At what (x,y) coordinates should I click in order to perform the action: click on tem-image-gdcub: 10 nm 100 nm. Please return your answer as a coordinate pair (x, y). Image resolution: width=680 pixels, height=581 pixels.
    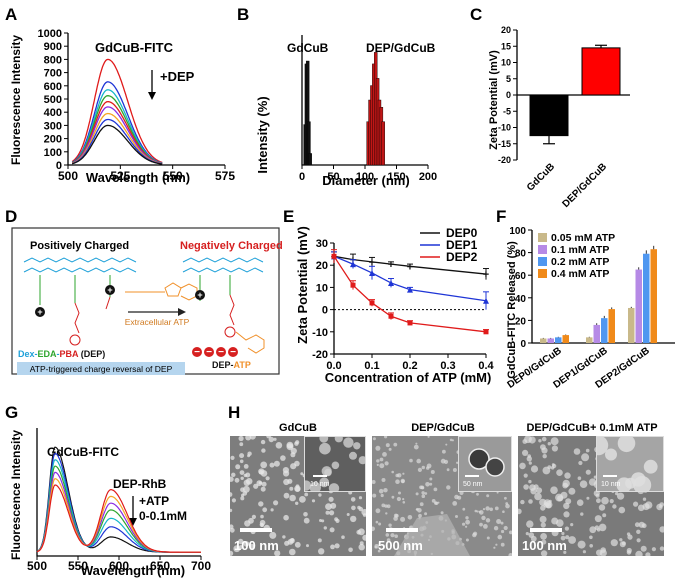
    Looking at the image, I should click on (298, 496).